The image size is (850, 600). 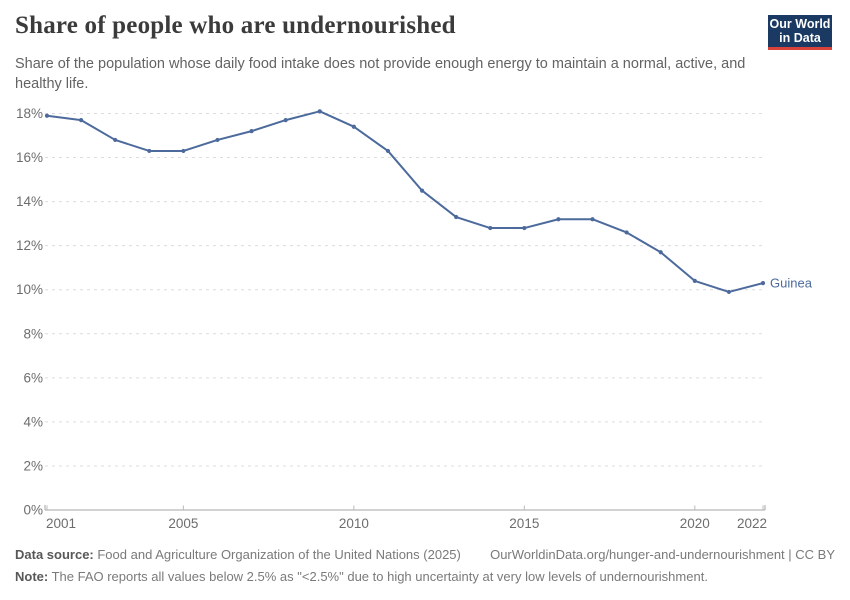 I want to click on y-axis-tick-label: 10%, so click(x=29, y=289).